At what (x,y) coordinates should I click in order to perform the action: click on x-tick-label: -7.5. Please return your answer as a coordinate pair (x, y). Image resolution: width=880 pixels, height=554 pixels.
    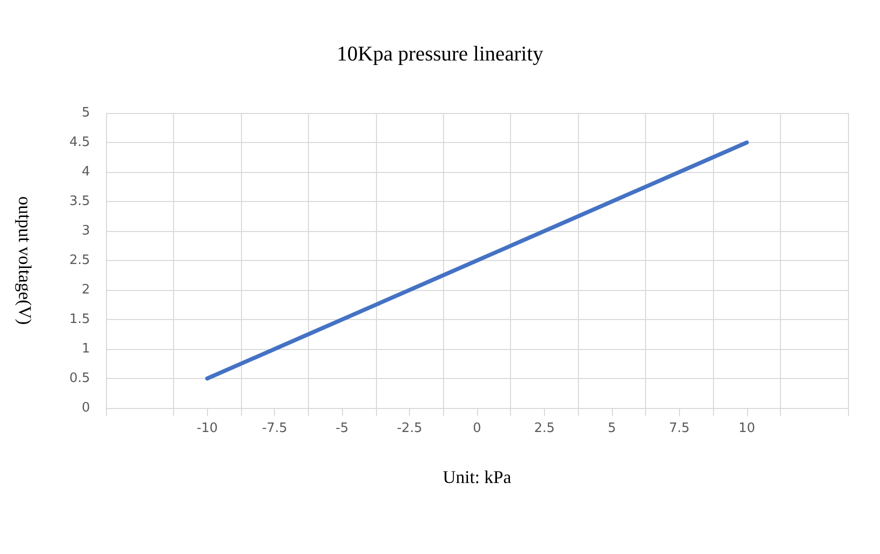
    Looking at the image, I should click on (275, 428).